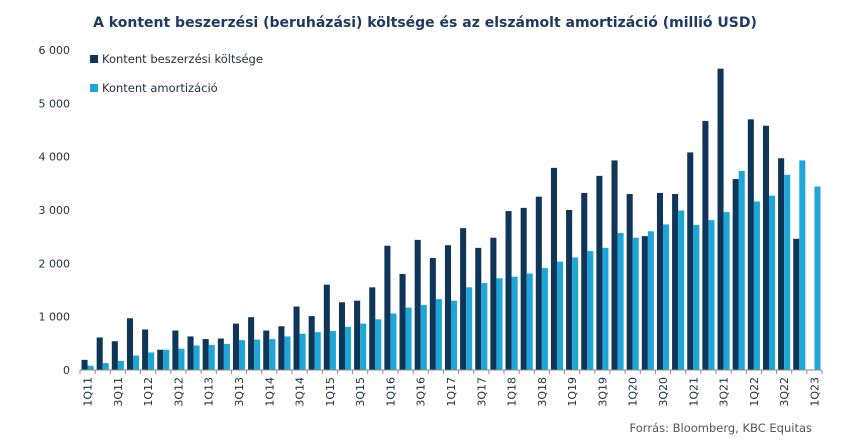  I want to click on x-tick-label: 1Q22, so click(754, 392).